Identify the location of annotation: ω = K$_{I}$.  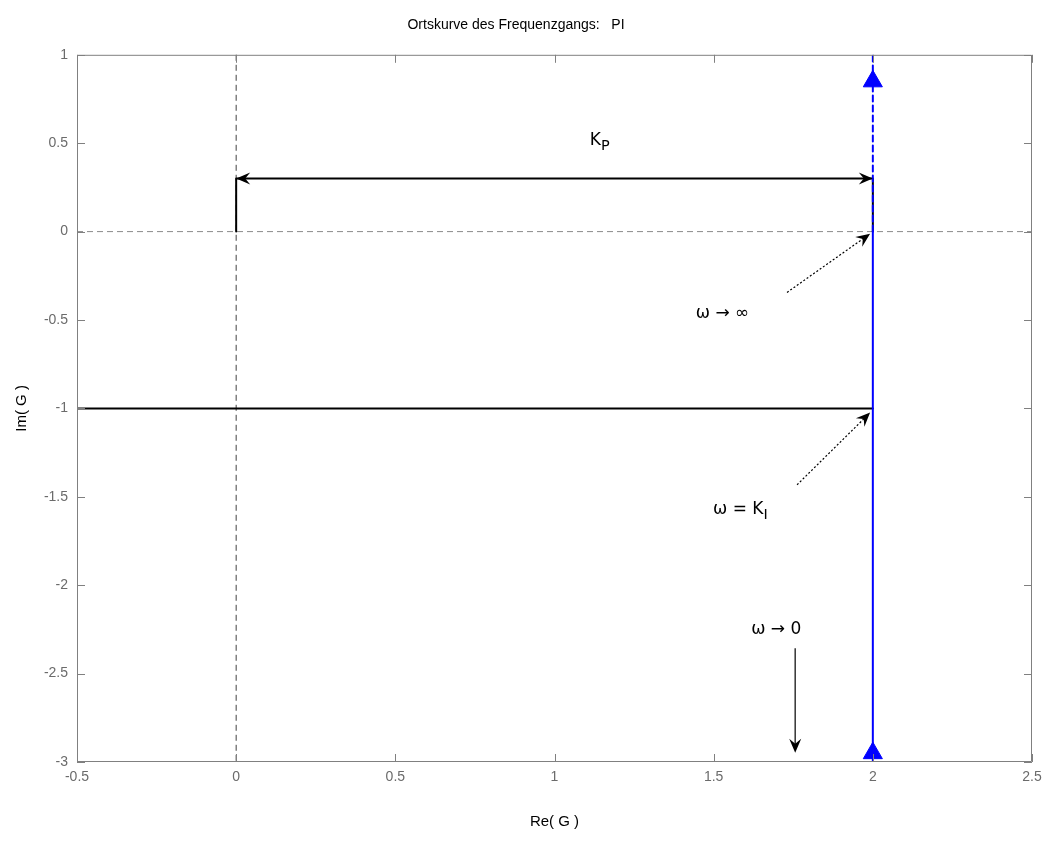
(740, 510).